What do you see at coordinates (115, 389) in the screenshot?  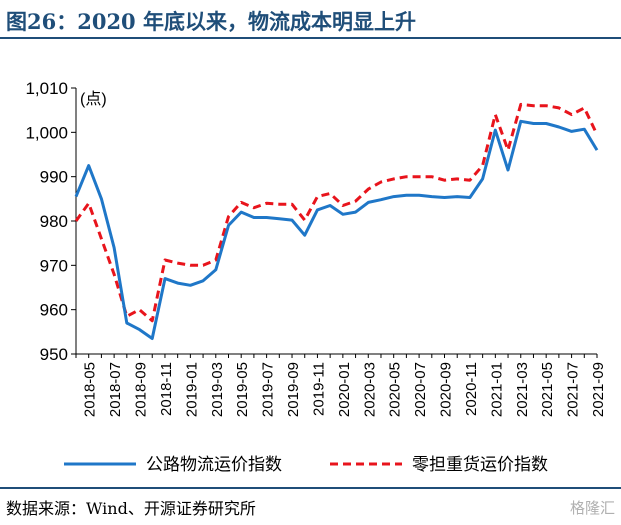 I see `x-tick-label: 2018-07` at bounding box center [115, 389].